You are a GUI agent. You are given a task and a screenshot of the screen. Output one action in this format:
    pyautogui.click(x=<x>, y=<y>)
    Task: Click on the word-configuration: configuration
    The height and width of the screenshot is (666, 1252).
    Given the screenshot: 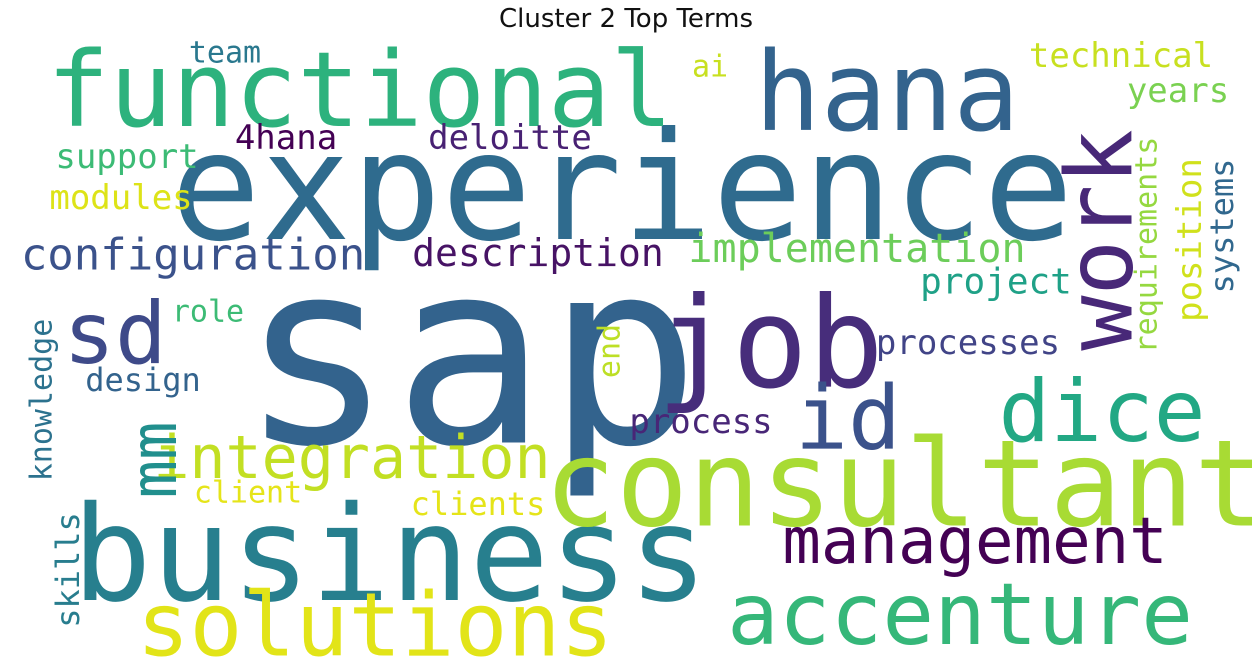 What is the action you would take?
    pyautogui.click(x=193, y=255)
    